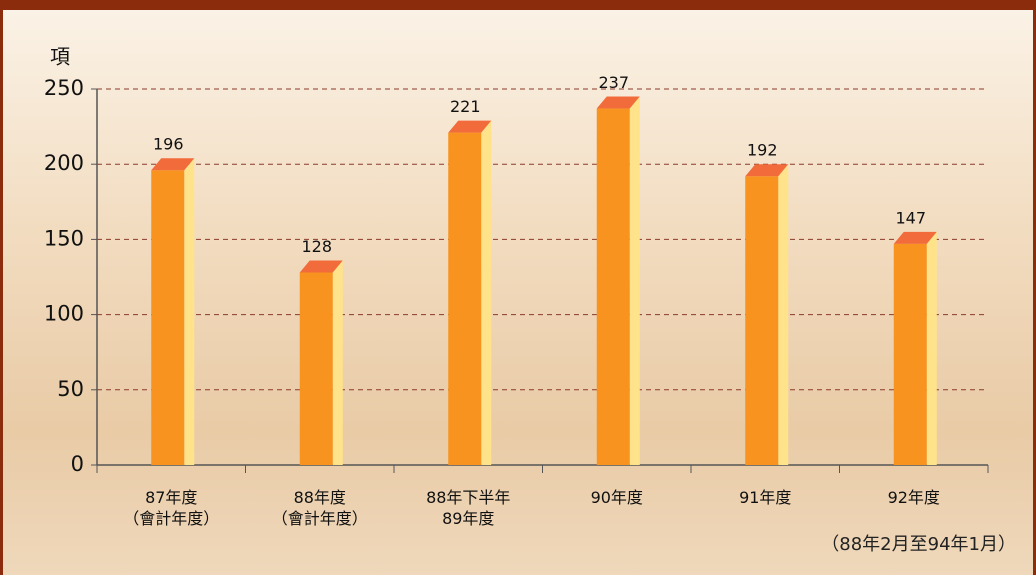 The image size is (1036, 575). I want to click on y-tick-label: 150, so click(64, 238).